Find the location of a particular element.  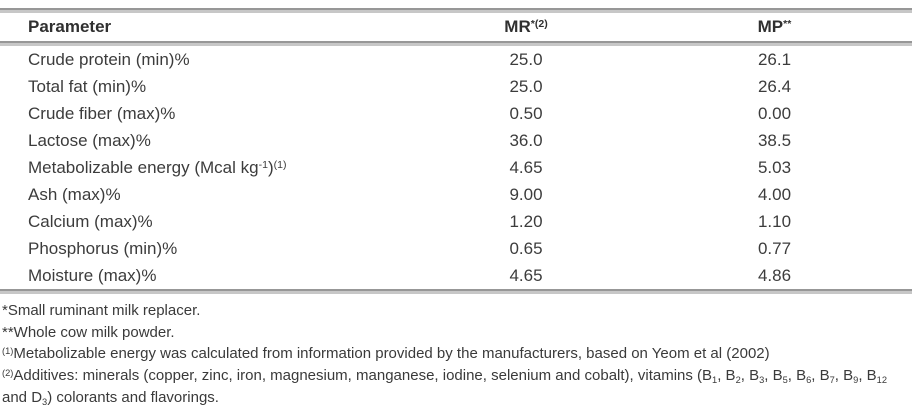

table-bottom-rule is located at coordinates (456, 291).